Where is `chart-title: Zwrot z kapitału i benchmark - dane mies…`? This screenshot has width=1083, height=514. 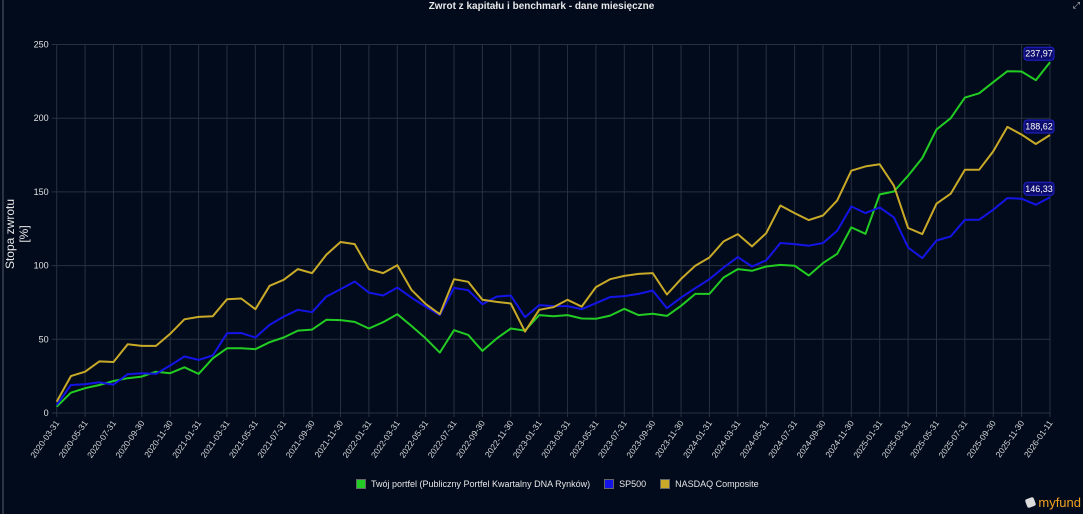 chart-title: Zwrot z kapitału i benchmark - dane mies… is located at coordinates (541, 6).